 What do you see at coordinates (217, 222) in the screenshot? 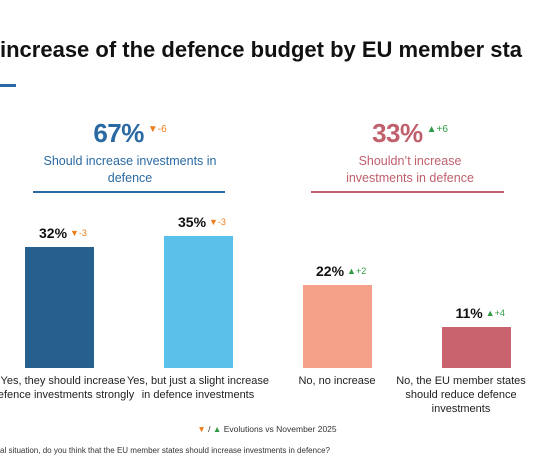
I see `bar-2-evolution: ▼-3` at bounding box center [217, 222].